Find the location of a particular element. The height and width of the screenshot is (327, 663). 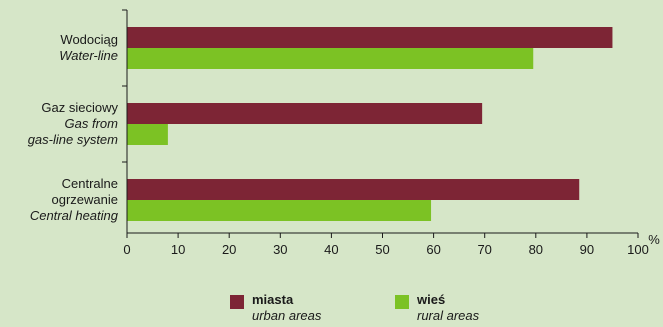

x-tick-label-1: 10 is located at coordinates (178, 249).